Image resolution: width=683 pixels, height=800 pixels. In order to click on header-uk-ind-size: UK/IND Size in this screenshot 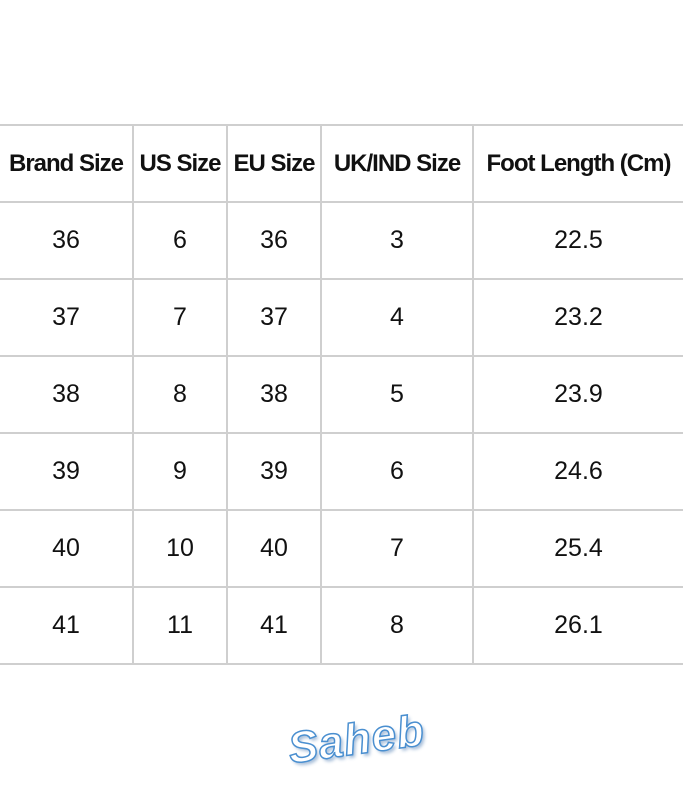, I will do `click(397, 163)`.